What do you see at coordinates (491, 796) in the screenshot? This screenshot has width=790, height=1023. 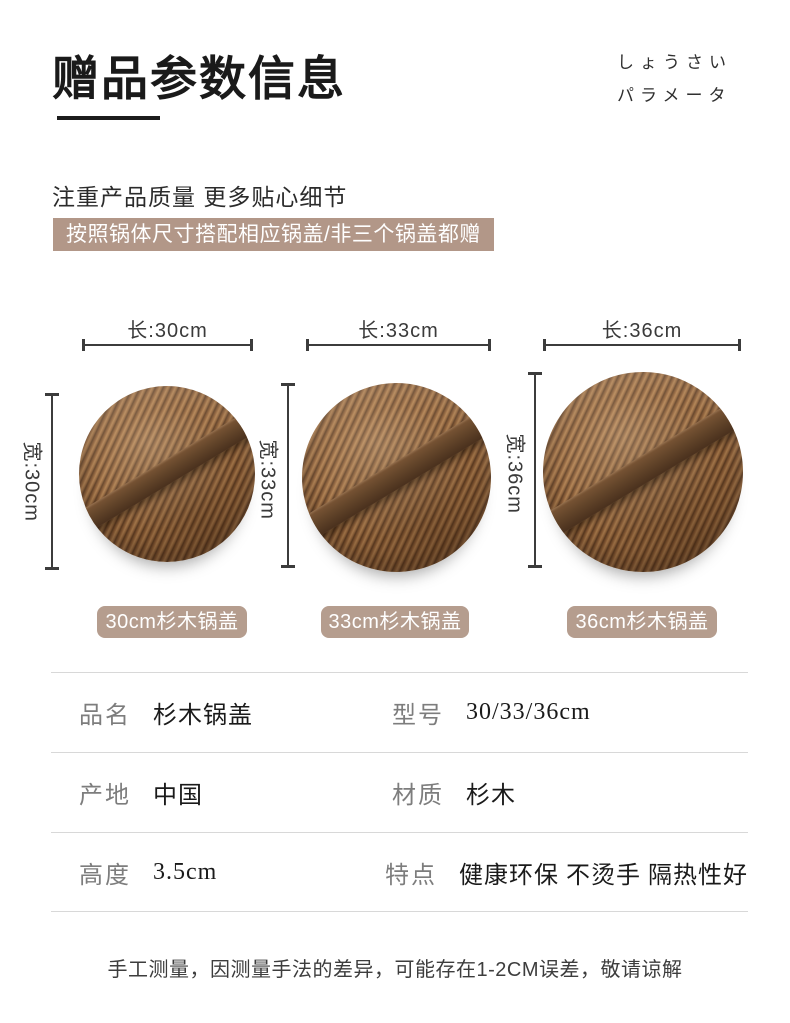 I see `spec-value-material: 杉木` at bounding box center [491, 796].